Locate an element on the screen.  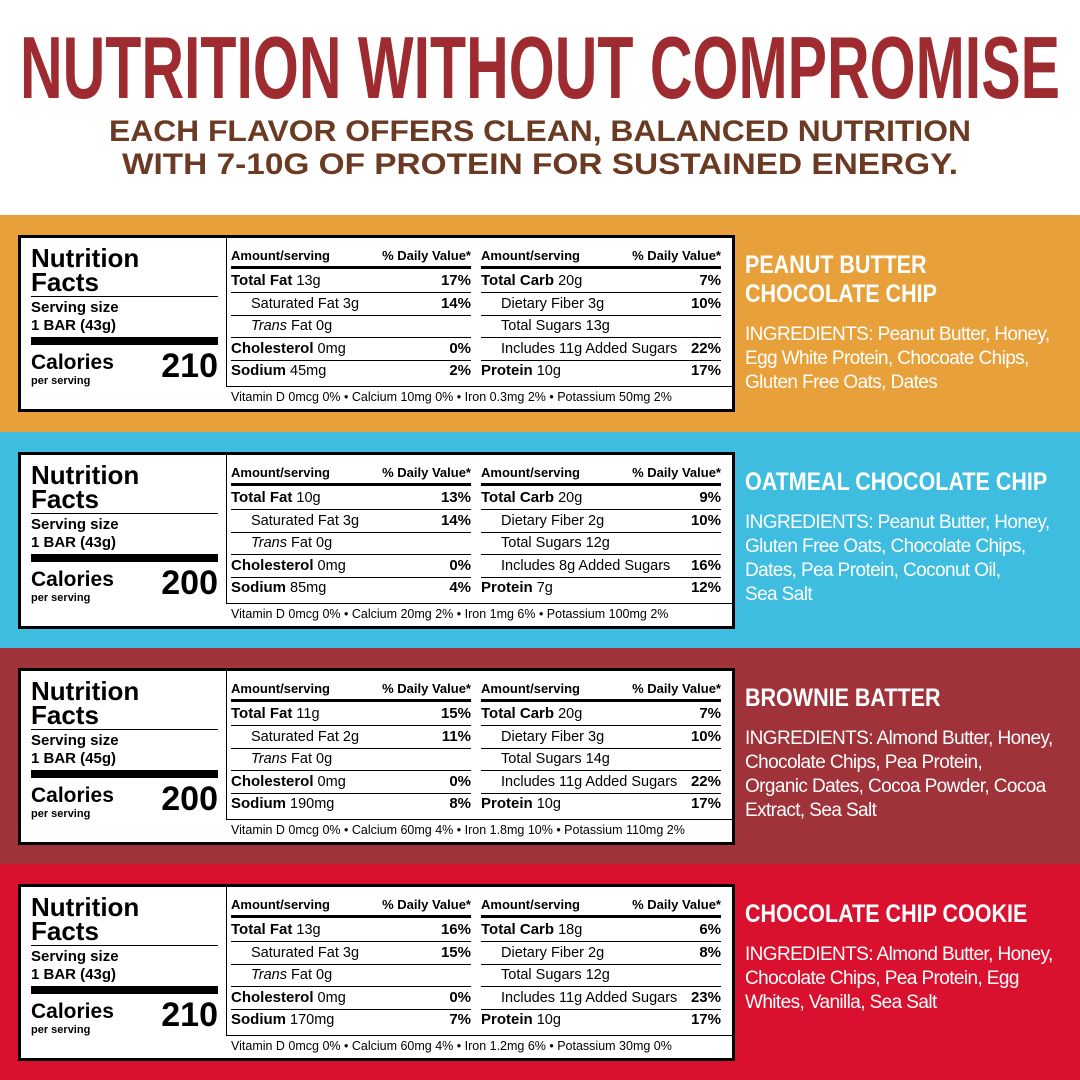
ingredients-line: Egg White Protein, Chocoate Chips, is located at coordinates (887, 358).